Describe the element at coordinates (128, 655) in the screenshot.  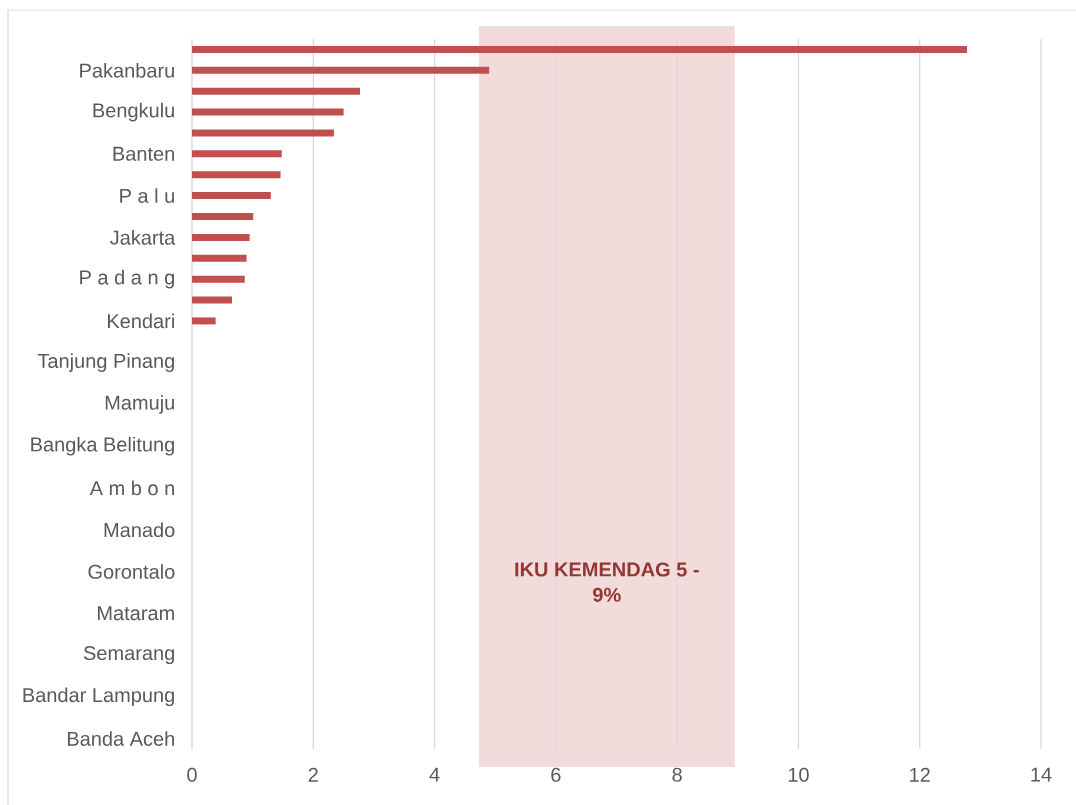
I see `y-tick-label: Semarang` at that location.